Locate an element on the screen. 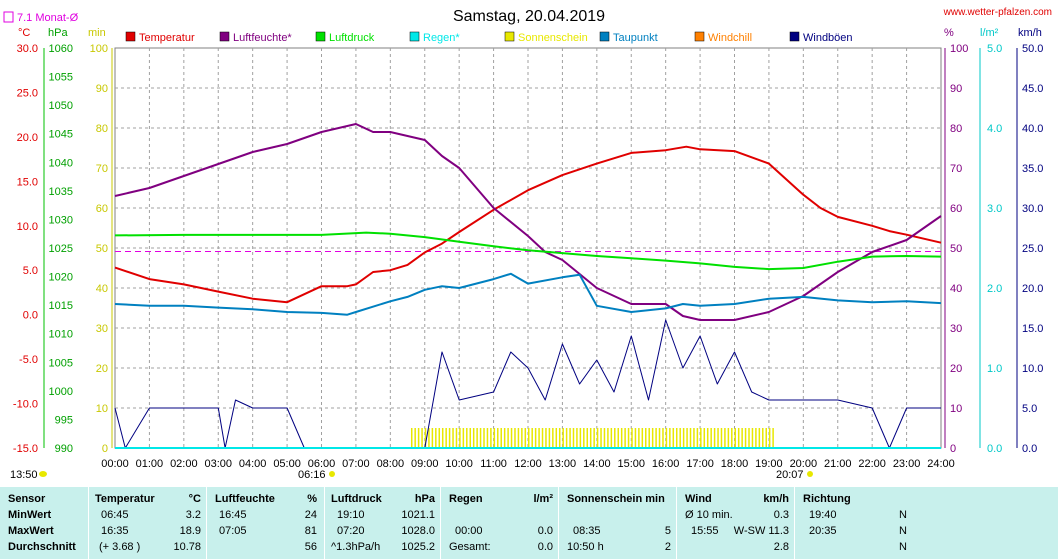  unit-temp: °C is located at coordinates (24, 33).